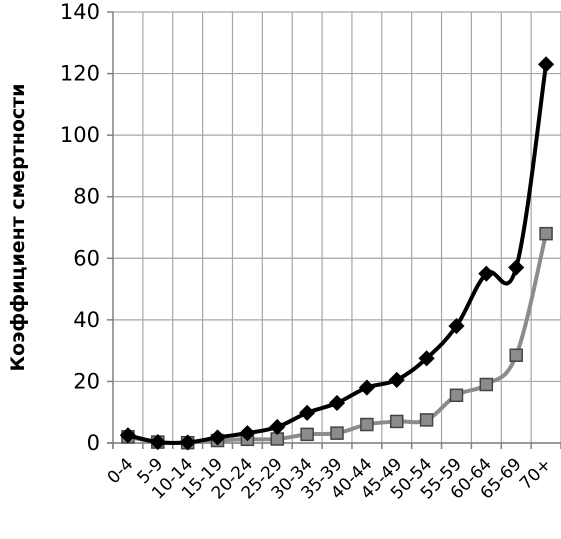 The image size is (561, 539). What do you see at coordinates (86, 258) in the screenshot?
I see `y-tick-label: 60` at bounding box center [86, 258].